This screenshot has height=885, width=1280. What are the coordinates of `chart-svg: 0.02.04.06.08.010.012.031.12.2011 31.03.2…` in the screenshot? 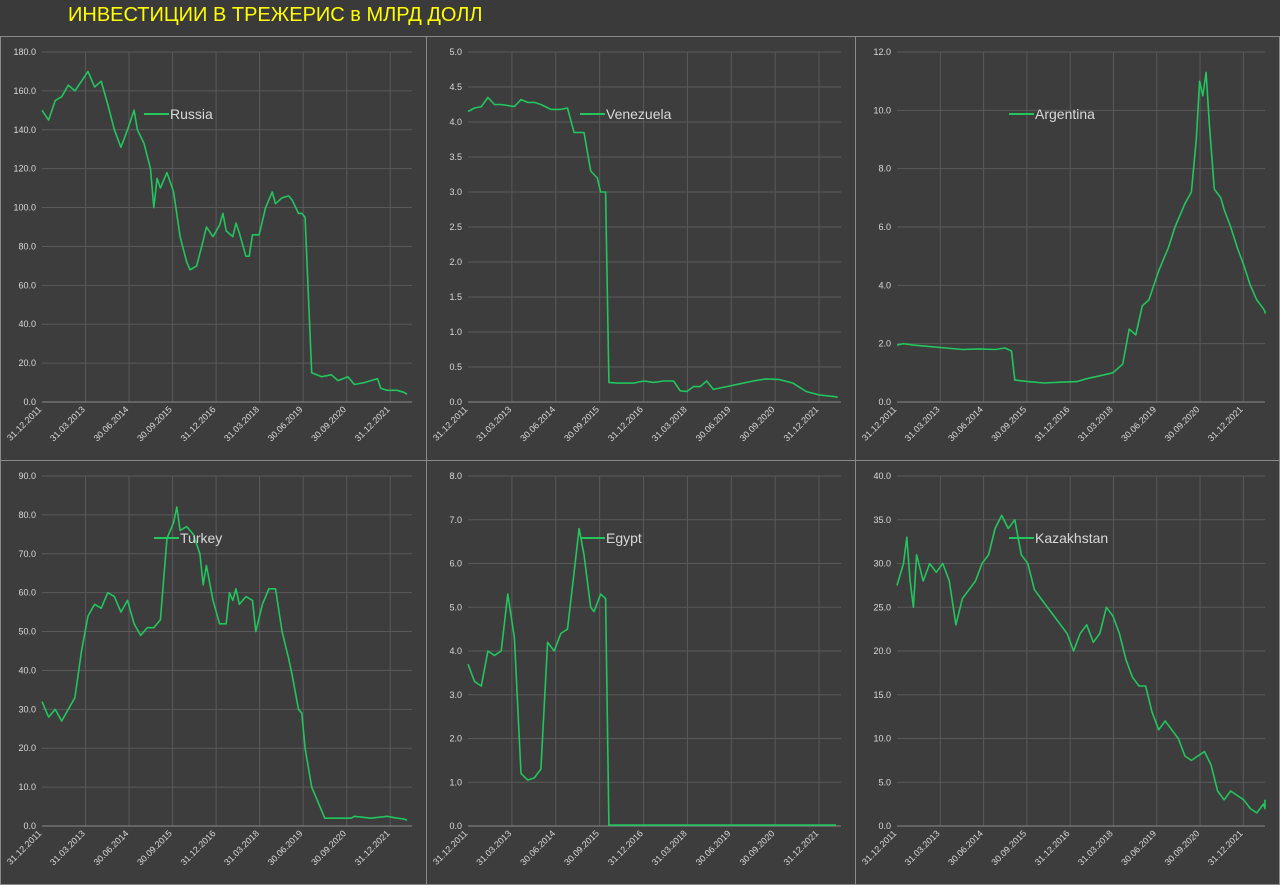 It's located at (1063, 245).